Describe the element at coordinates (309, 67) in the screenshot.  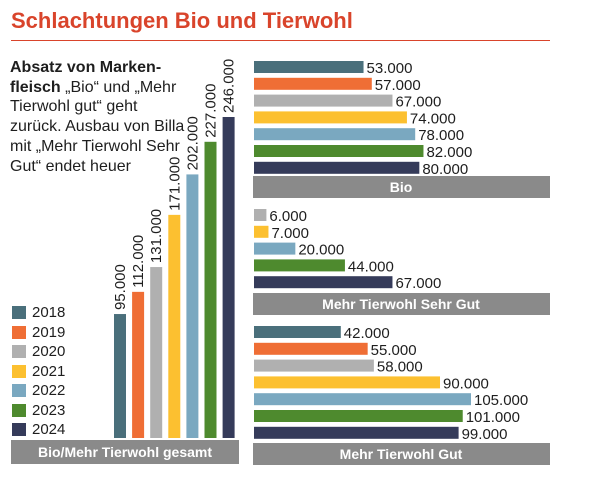
I see `bar-bio-2018` at that location.